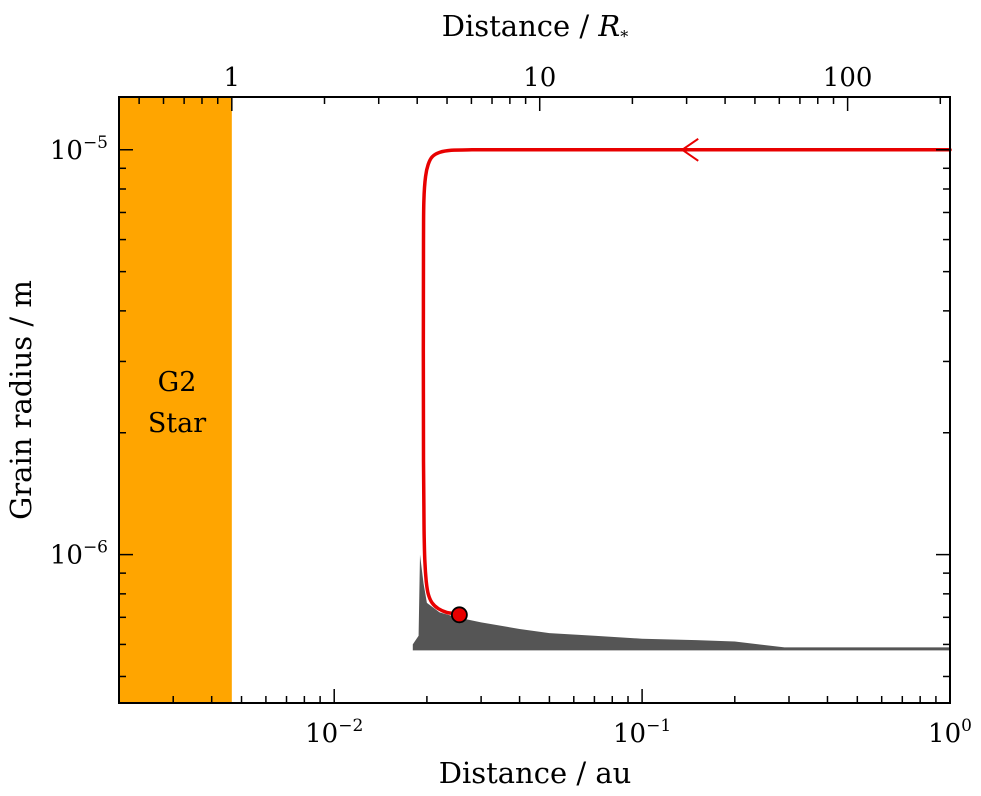  What do you see at coordinates (848, 78) in the screenshot?
I see `x2-tick-label: 100` at bounding box center [848, 78].